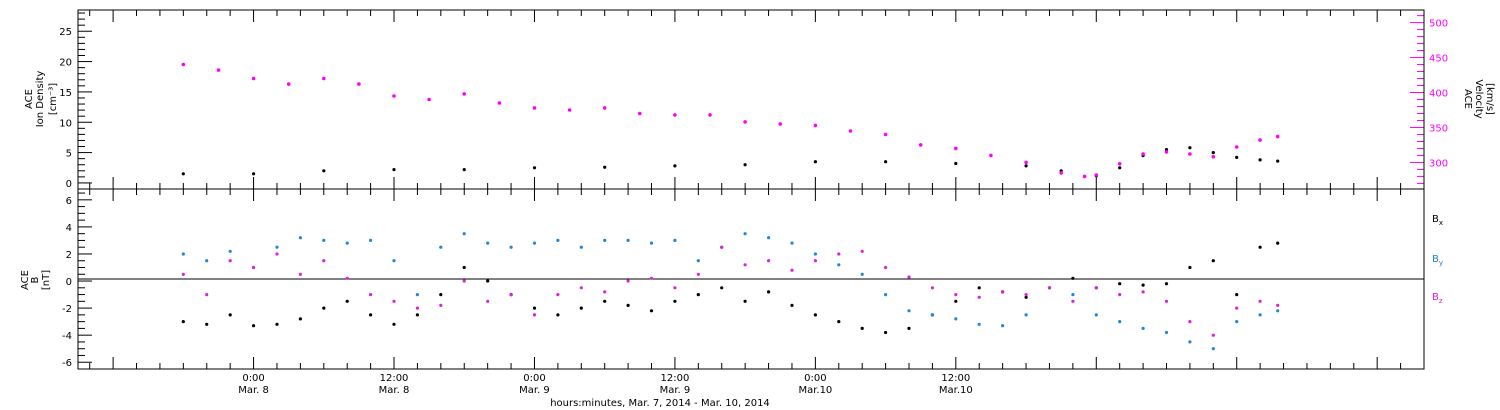 This screenshot has width=1500, height=410. What do you see at coordinates (1438, 24) in the screenshot?
I see `velocity-tick-label: 500` at bounding box center [1438, 24].